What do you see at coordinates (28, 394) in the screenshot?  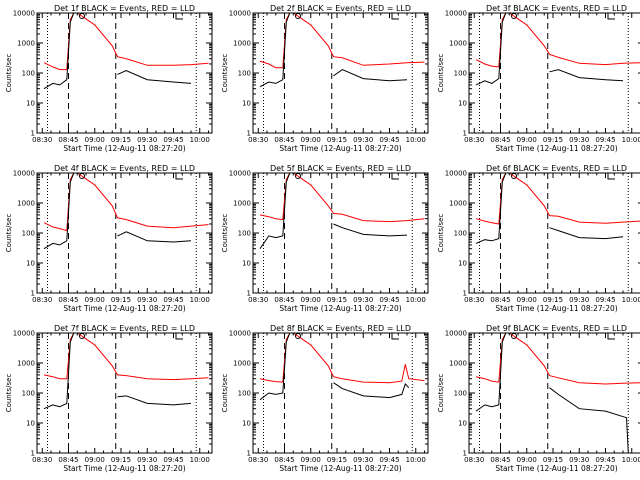 I see `y-tick-label: 100` at bounding box center [28, 394].